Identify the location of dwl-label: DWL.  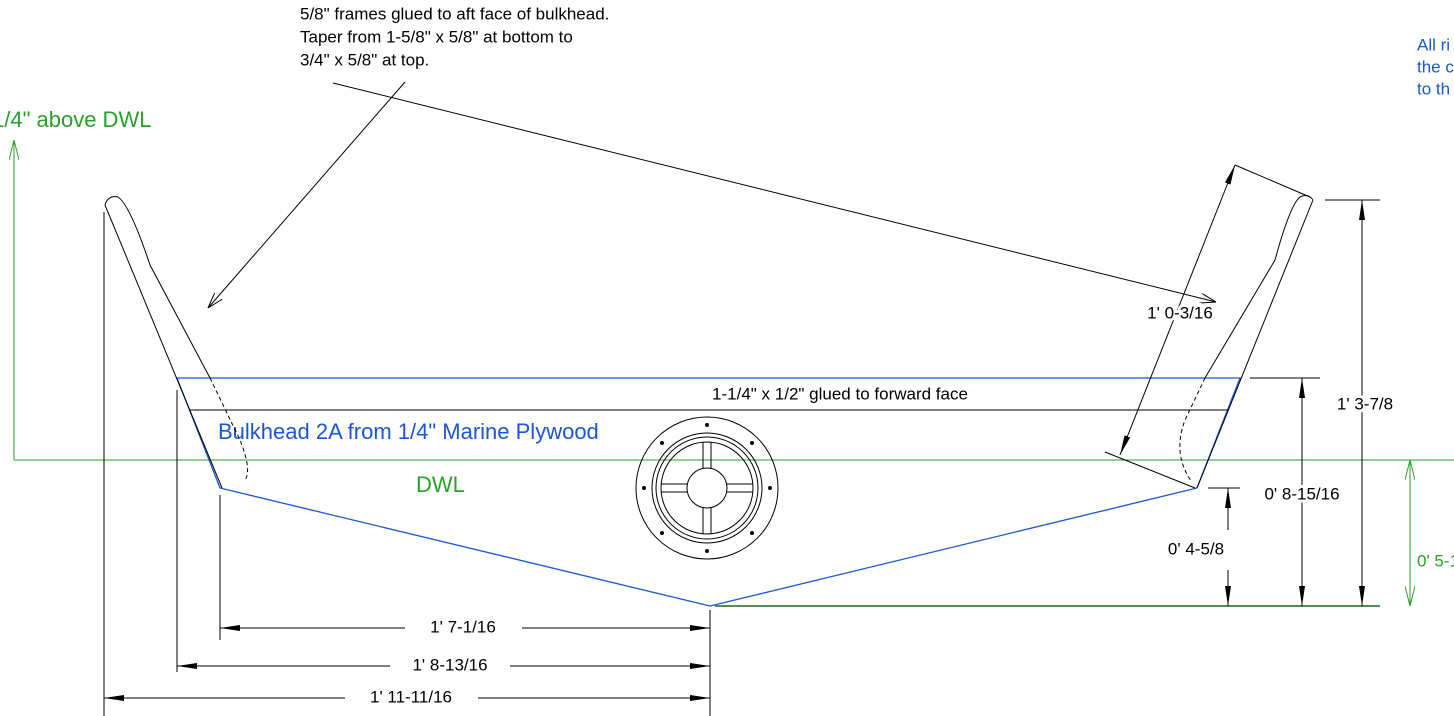
(440, 484).